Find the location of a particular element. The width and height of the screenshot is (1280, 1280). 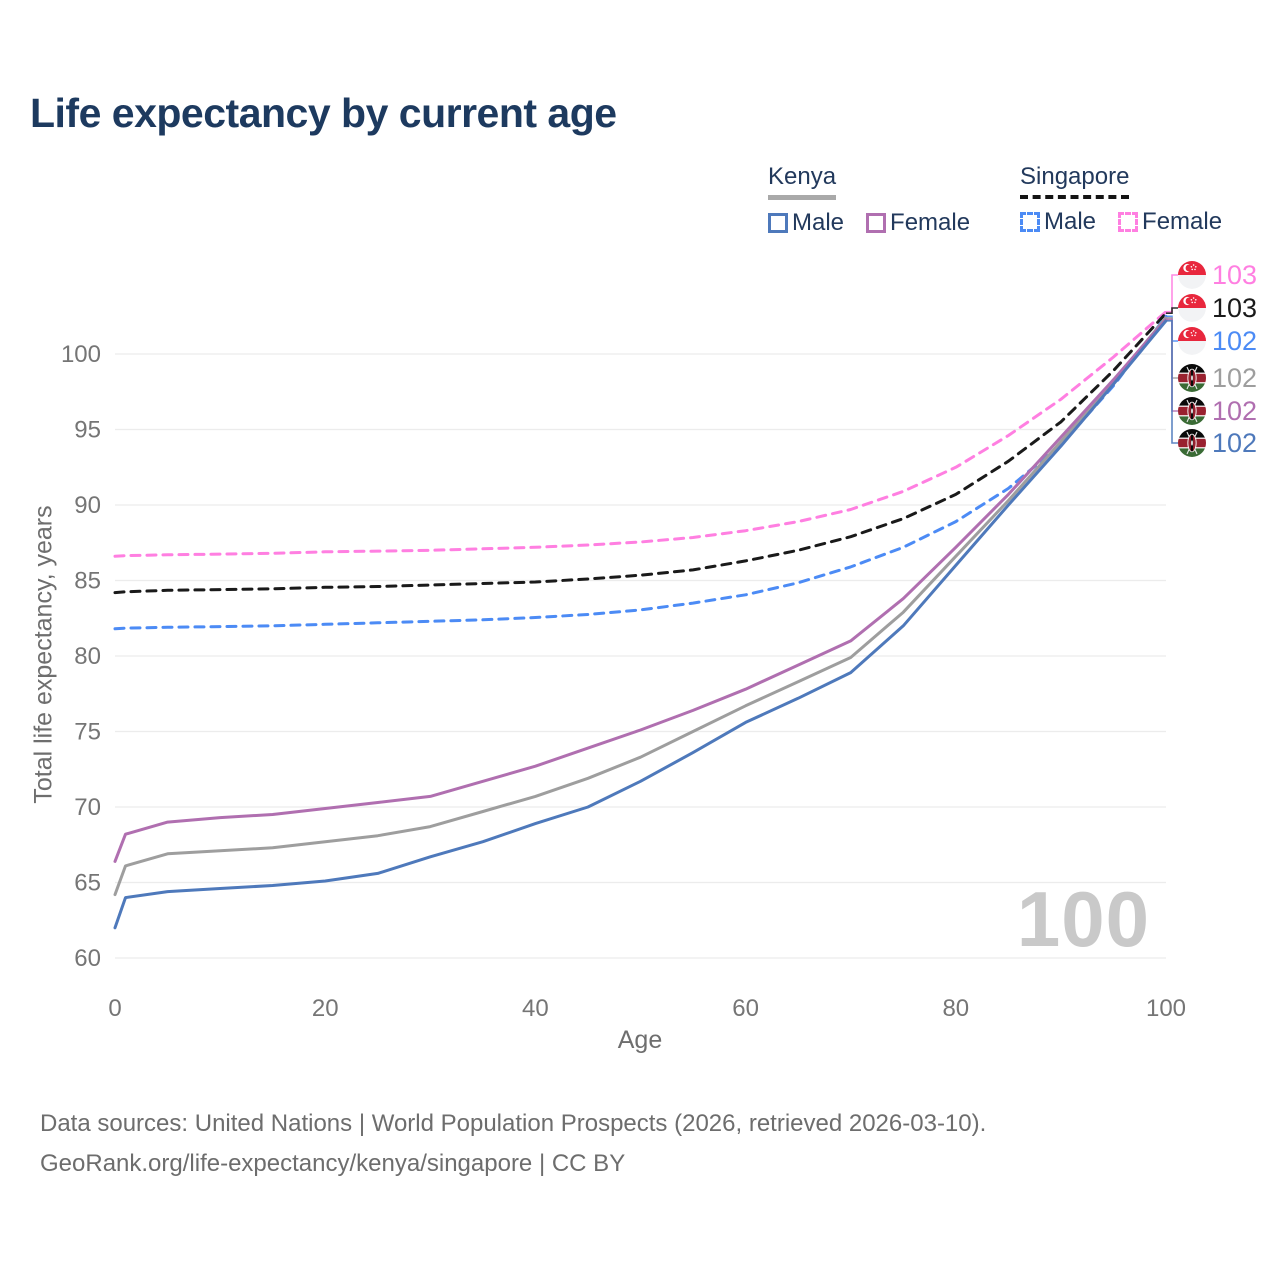

y-tick-label-75: 75 is located at coordinates (87, 732).